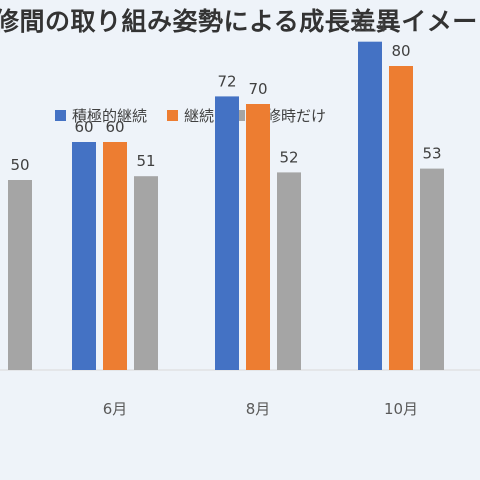  What do you see at coordinates (431, 154) in the screenshot?
I see `data-label-series-2-cat-3: 53` at bounding box center [431, 154].